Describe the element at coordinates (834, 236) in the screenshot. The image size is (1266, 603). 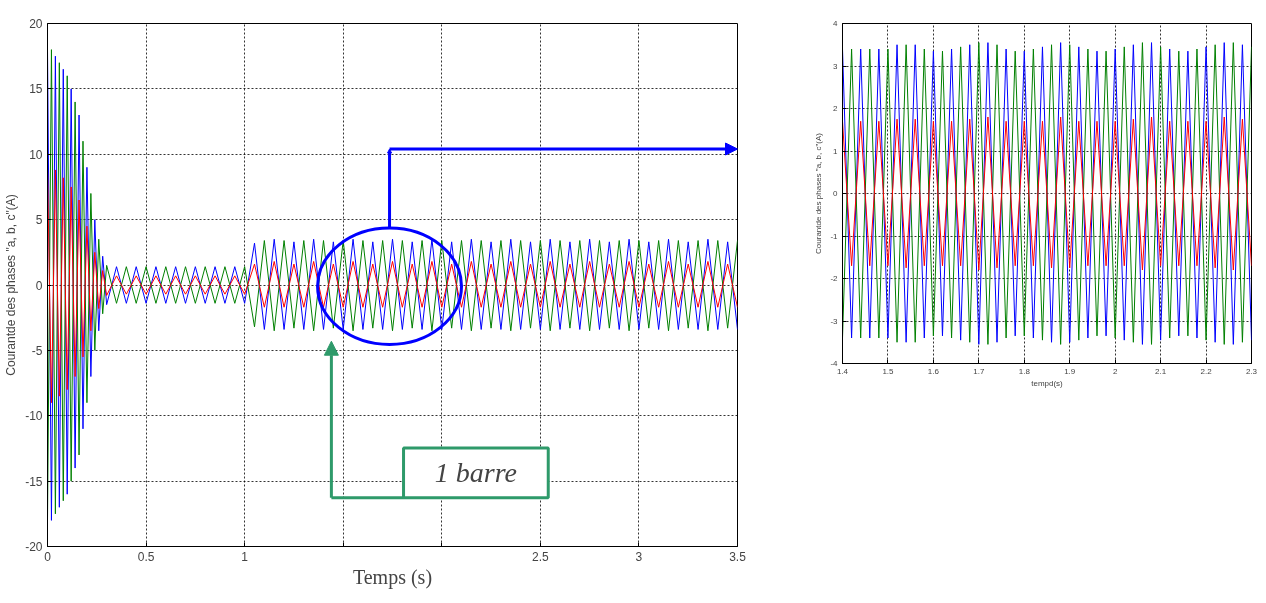
I see `y-tick-label: -1` at that location.